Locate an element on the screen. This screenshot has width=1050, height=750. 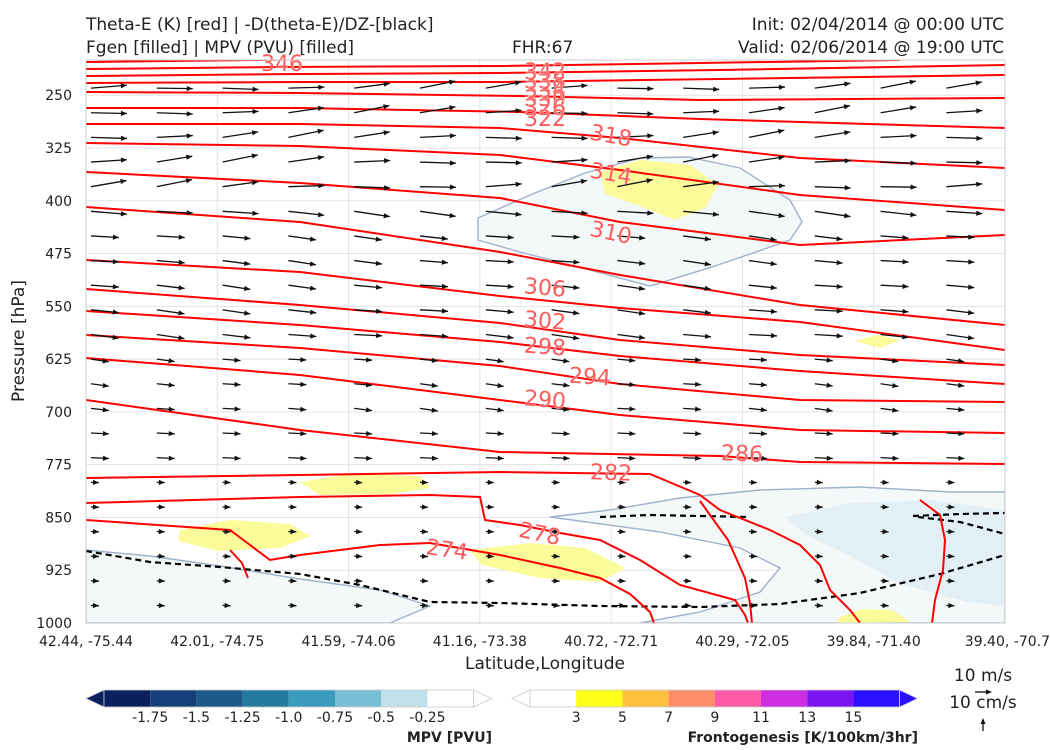
theta-e-contour-label: 342 is located at coordinates (545, 72).